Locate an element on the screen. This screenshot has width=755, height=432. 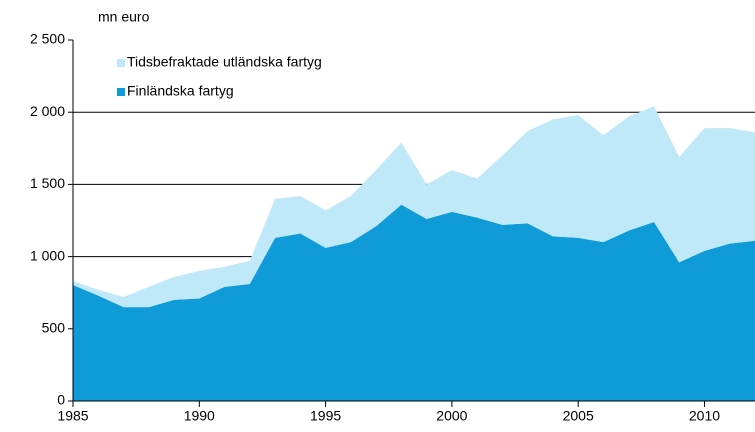
legend-label: Finländska fartyg is located at coordinates (180, 91).